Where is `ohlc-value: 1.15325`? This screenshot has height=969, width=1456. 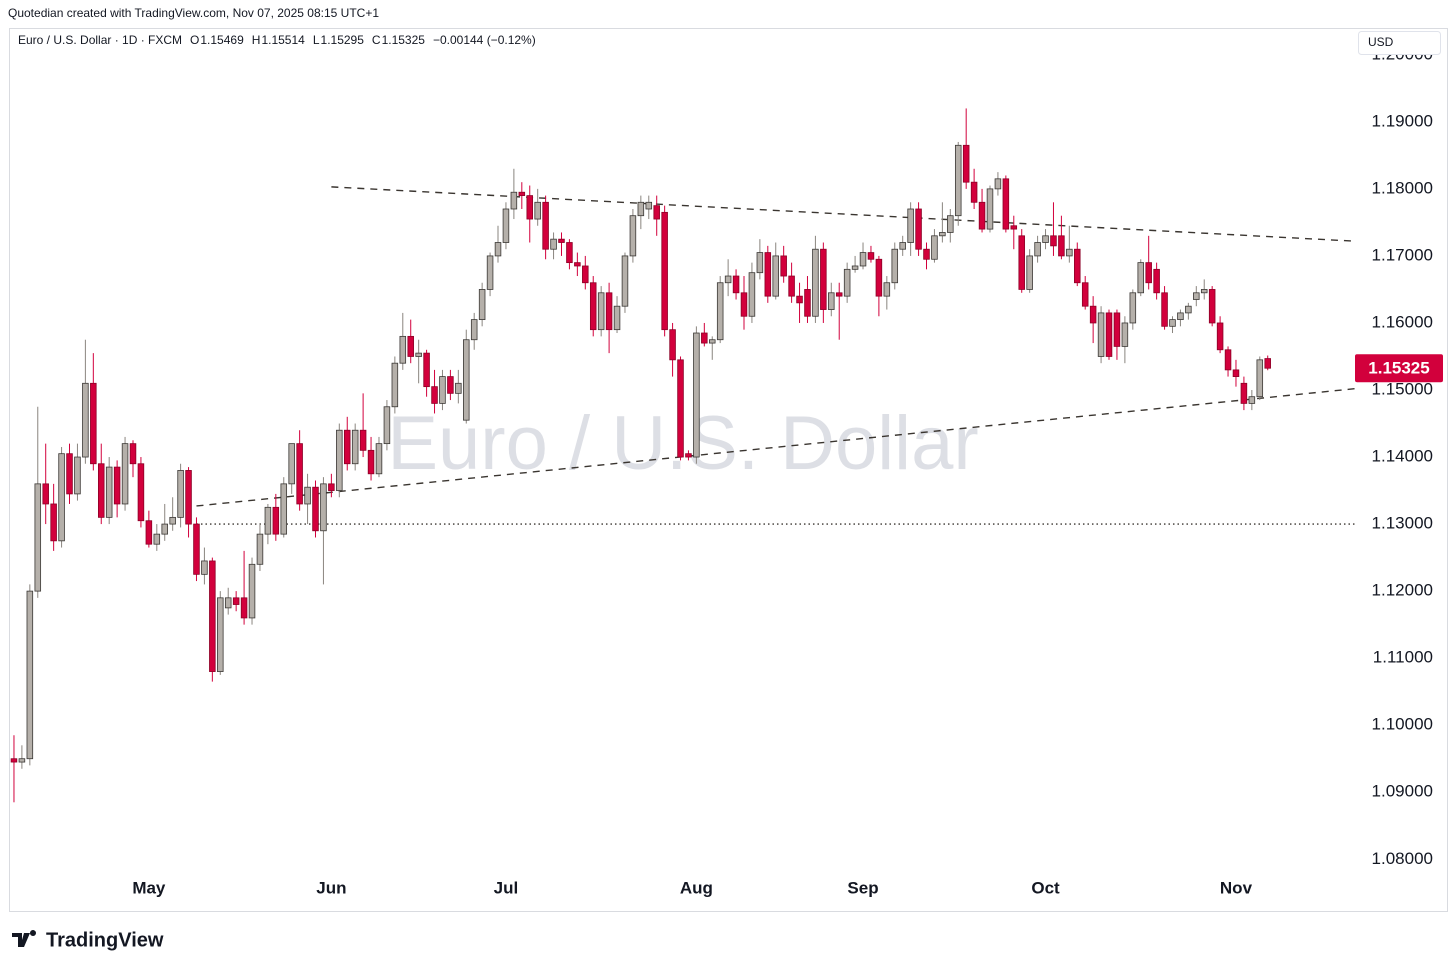 ohlc-value: 1.15325 is located at coordinates (404, 40).